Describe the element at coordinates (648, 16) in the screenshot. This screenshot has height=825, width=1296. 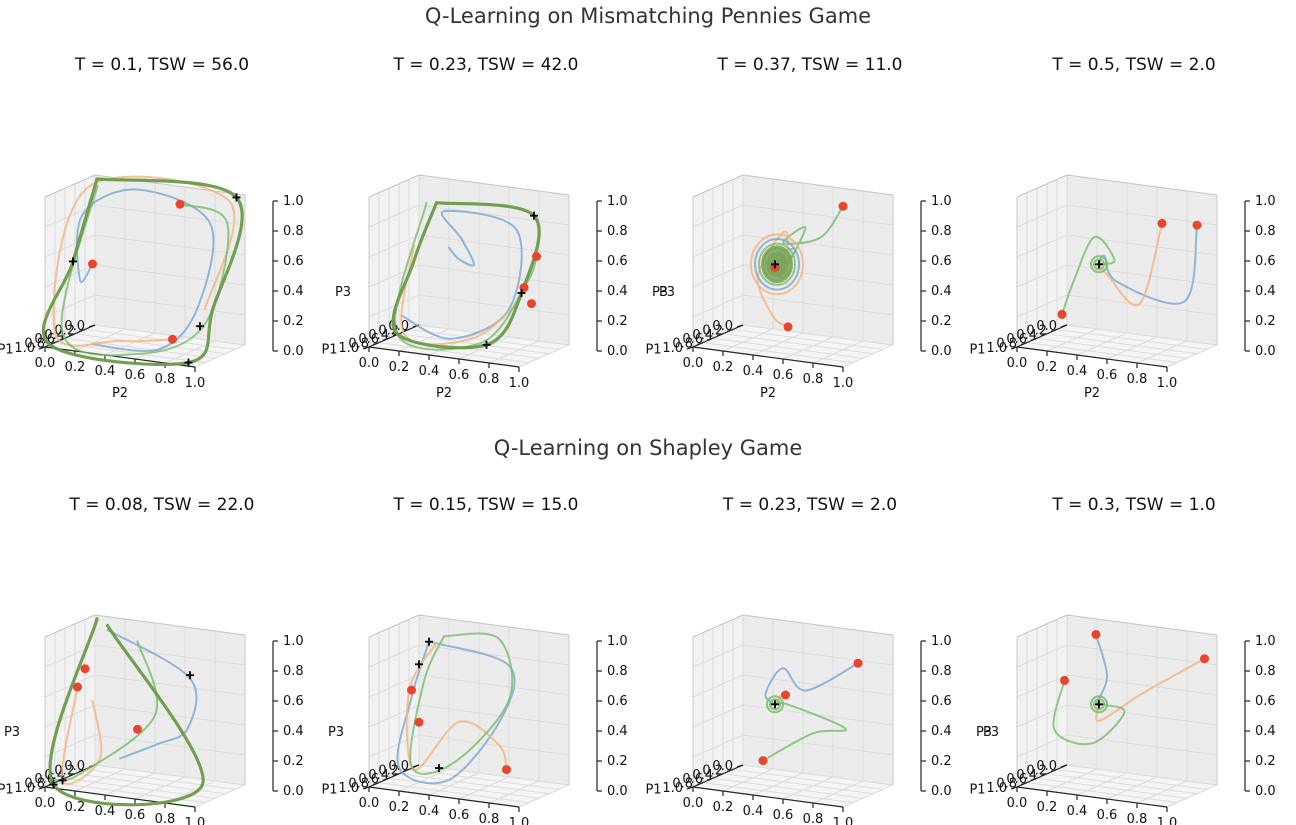
I see `figure-title-top: Q-Learning on Mismatching Pennies Game` at that location.